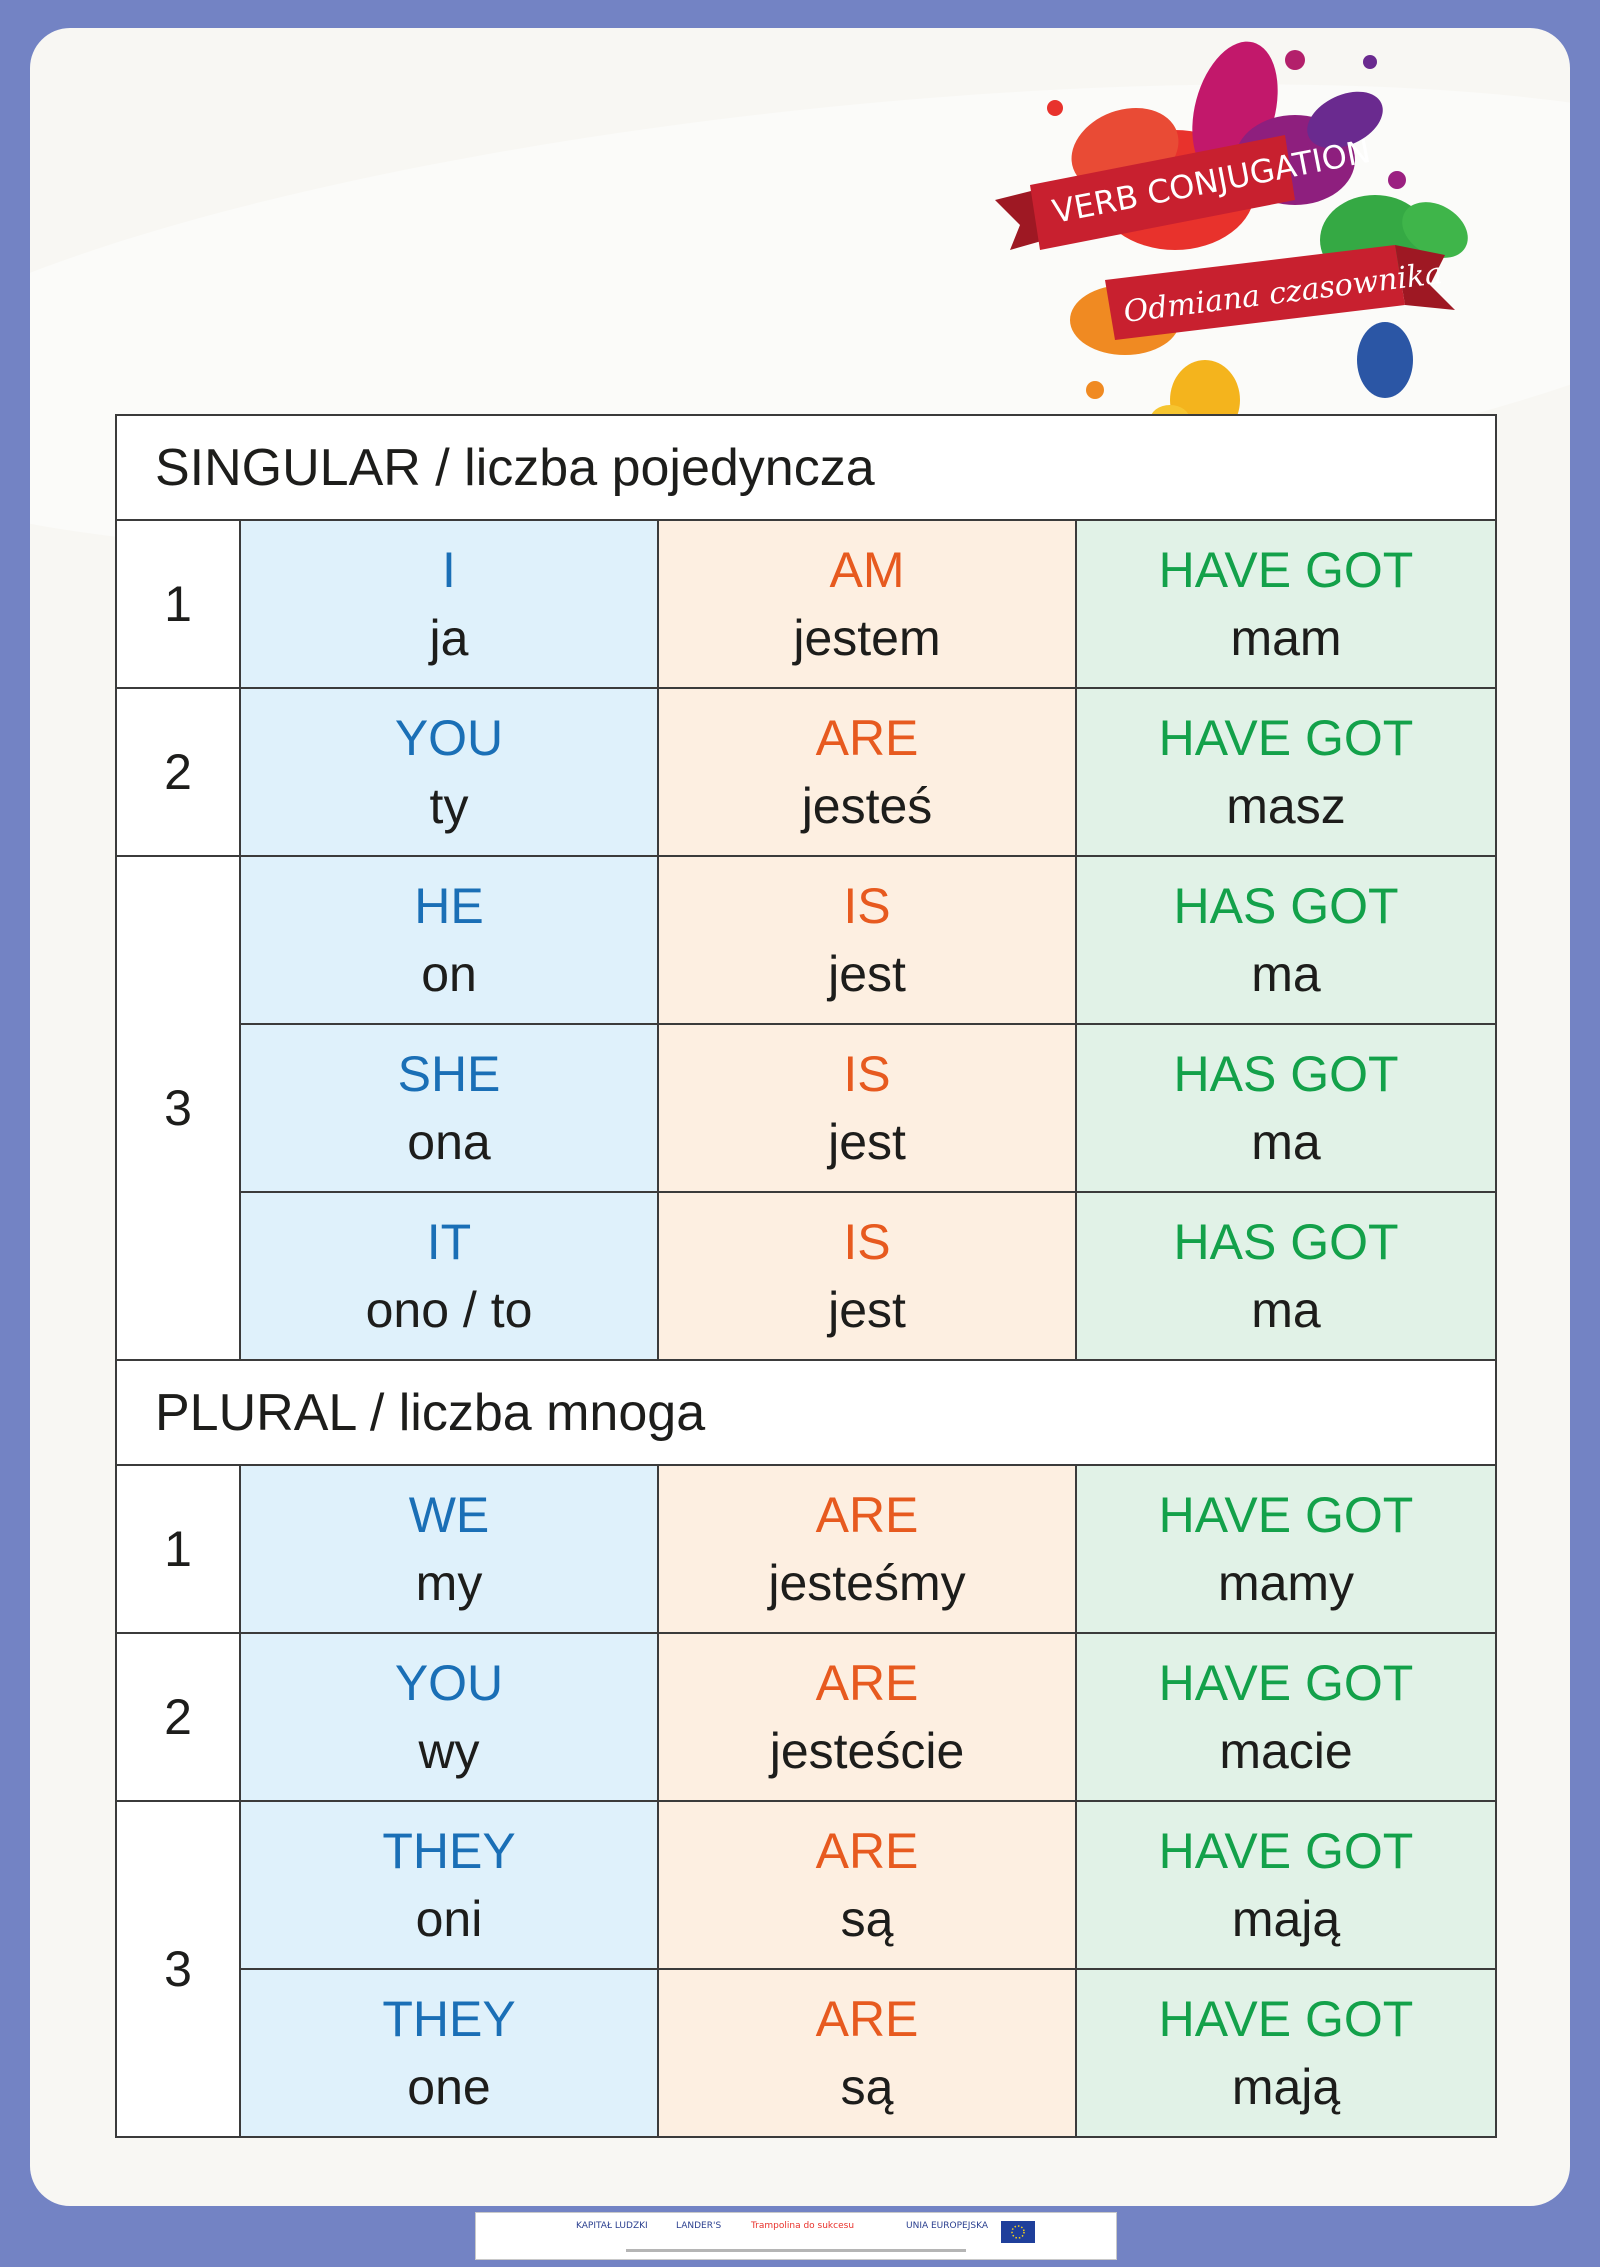  What do you see at coordinates (449, 1108) in the screenshot?
I see `pronoun-cell: SHE ona` at bounding box center [449, 1108].